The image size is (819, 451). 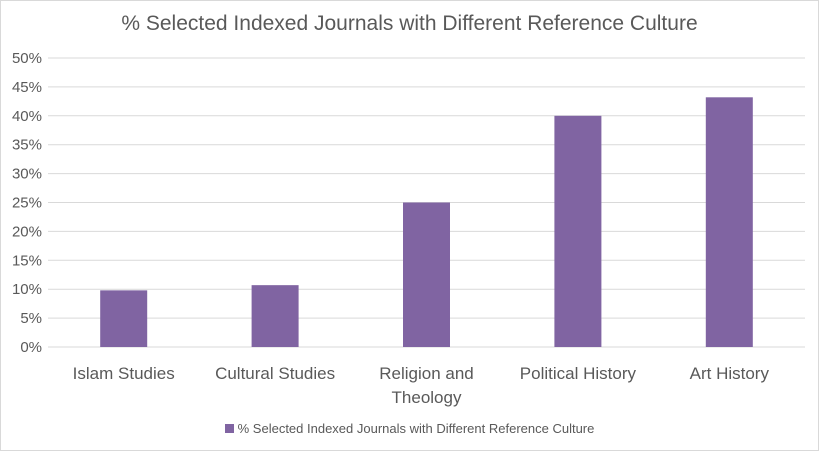 What do you see at coordinates (27, 116) in the screenshot?
I see `y-tick-label: 40%` at bounding box center [27, 116].